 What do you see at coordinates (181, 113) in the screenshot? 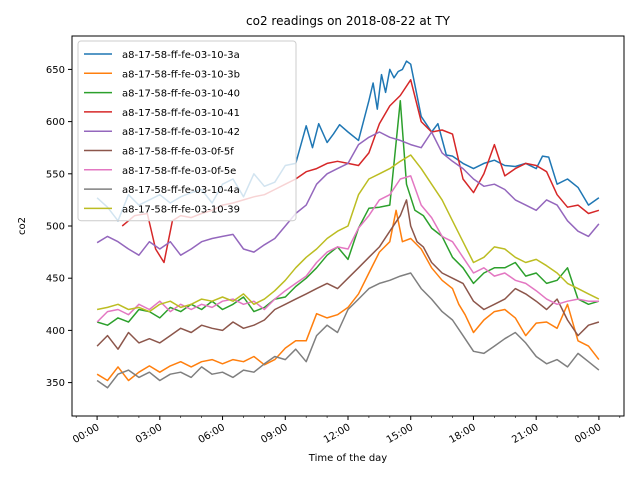
I see `legend-label: a8-17-58-ff-fe-03-10-41` at bounding box center [181, 113].